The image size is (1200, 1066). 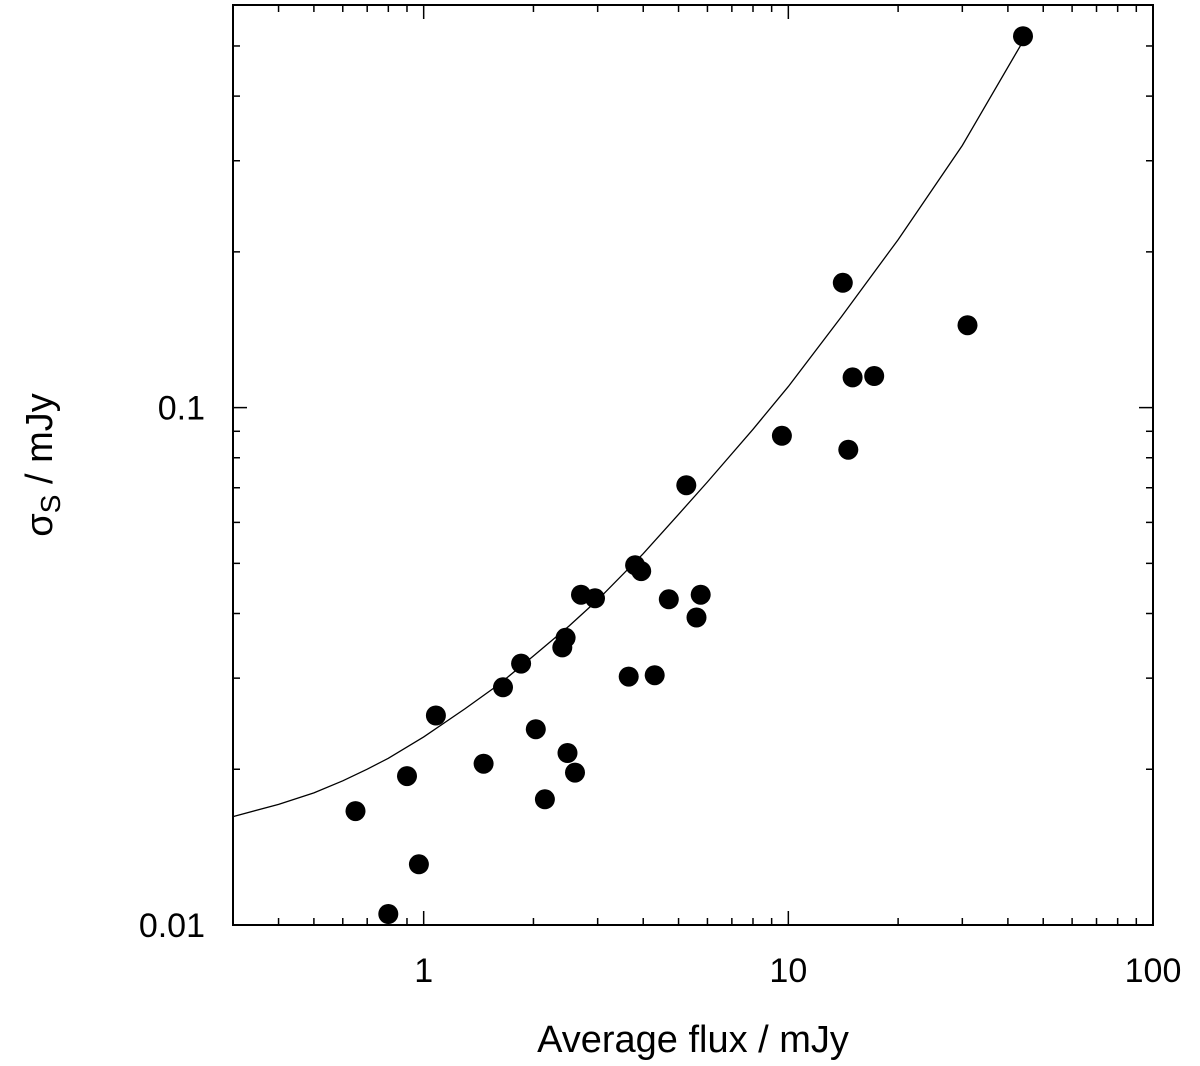 I want to click on y-tick-label: 0.01, so click(x=172, y=926).